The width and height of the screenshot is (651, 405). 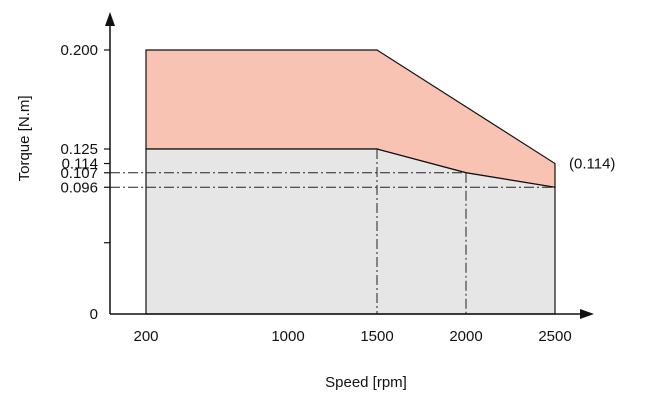 What do you see at coordinates (592, 164) in the screenshot?
I see `peak-torque-annotation: (0.114)` at bounding box center [592, 164].